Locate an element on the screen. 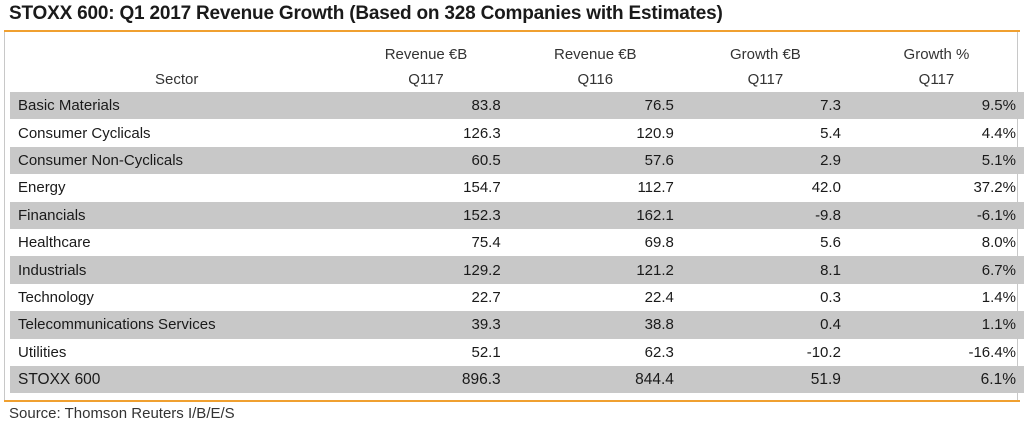 The width and height of the screenshot is (1024, 429). cell-rev-q116: 38.8 is located at coordinates (595, 325).